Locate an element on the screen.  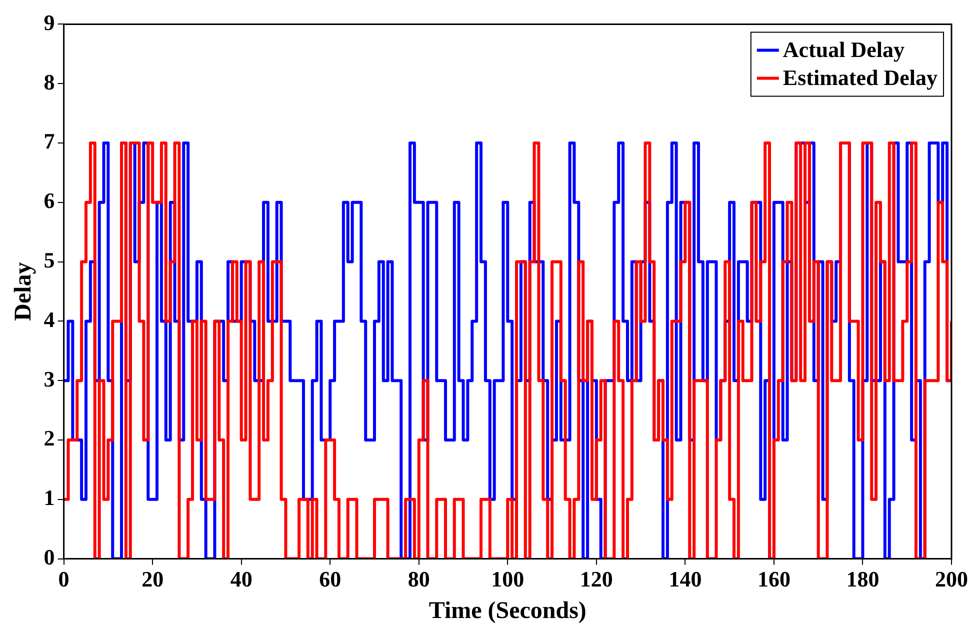
x-tick-label: 40 is located at coordinates (241, 579).